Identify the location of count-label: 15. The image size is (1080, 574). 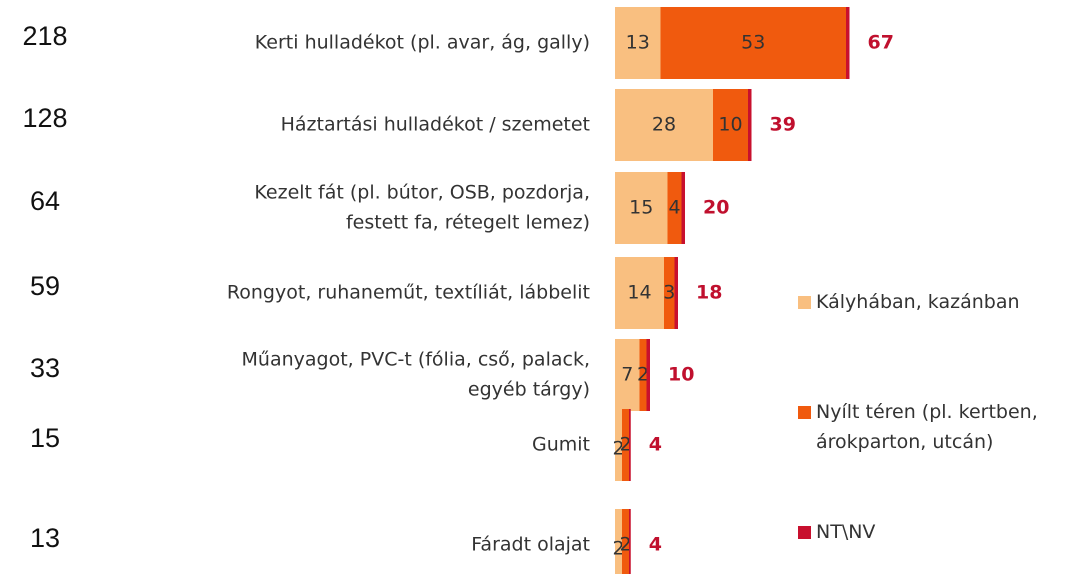
(45, 438).